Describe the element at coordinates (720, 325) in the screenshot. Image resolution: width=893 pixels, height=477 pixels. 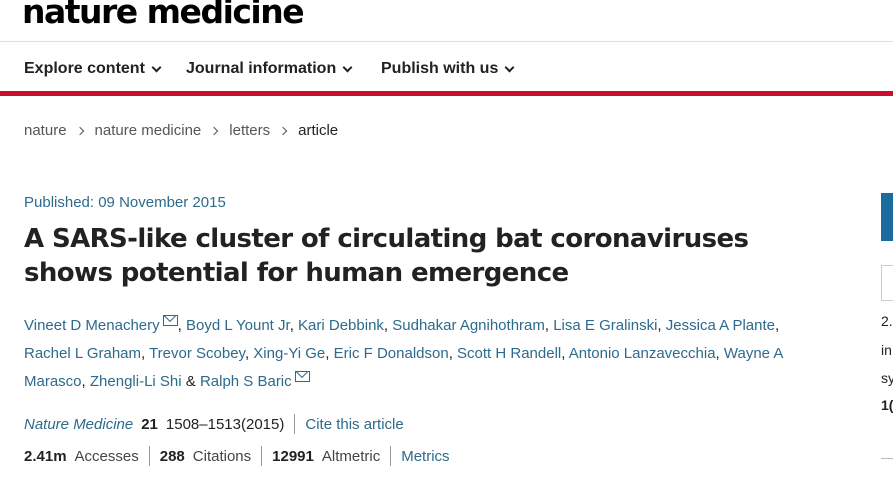
I see `author-link: Jessica A Plante` at that location.